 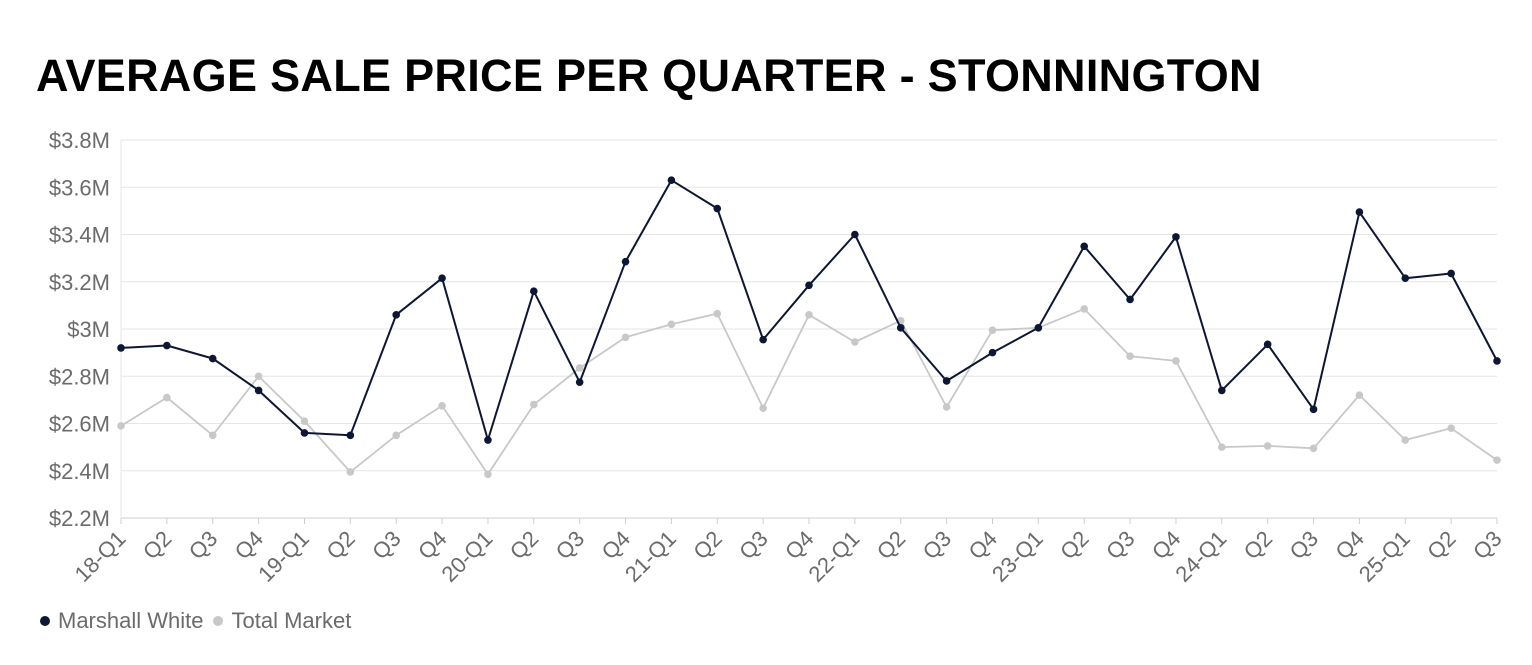 I want to click on legend-item-marshall-white: Marshall White, so click(x=121, y=621).